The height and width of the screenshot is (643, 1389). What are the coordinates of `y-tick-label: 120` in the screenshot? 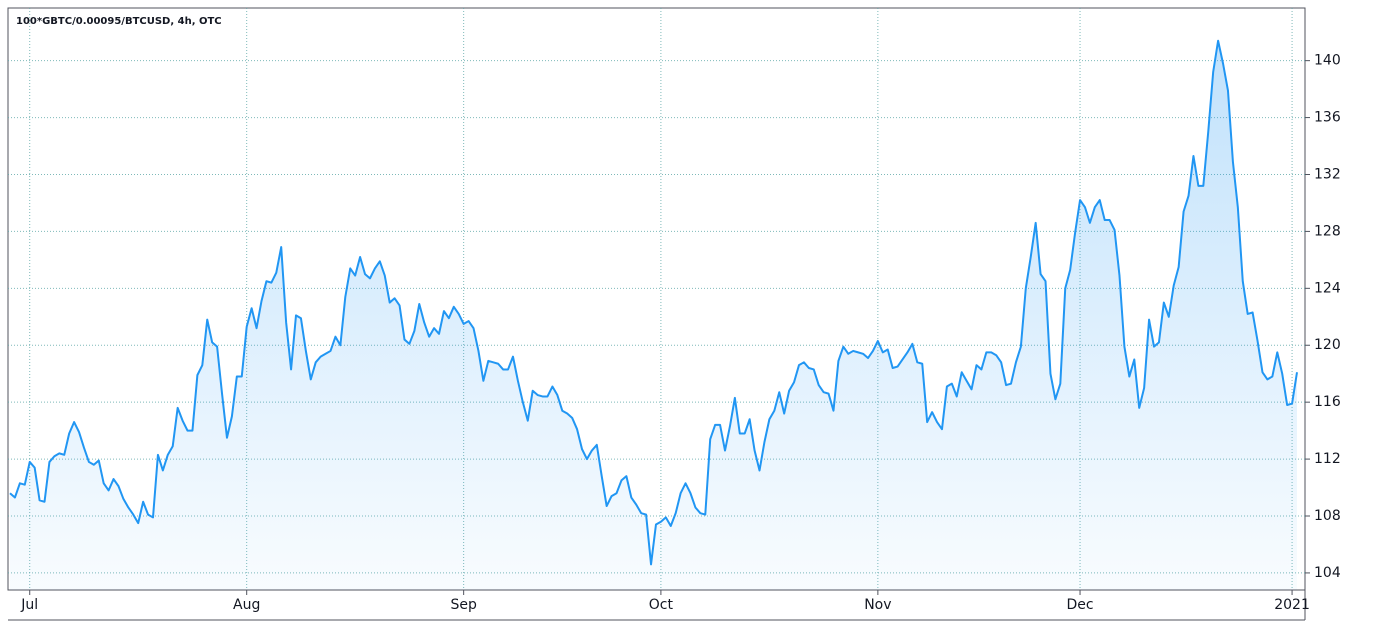 It's located at (1327, 345).